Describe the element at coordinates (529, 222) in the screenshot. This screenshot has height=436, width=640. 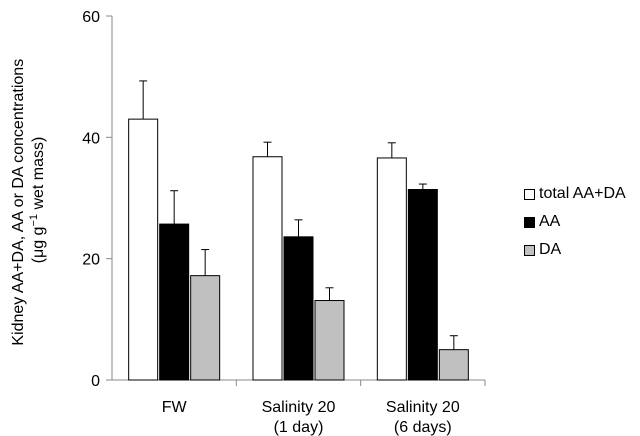
I see `legend-swatch-aa` at that location.